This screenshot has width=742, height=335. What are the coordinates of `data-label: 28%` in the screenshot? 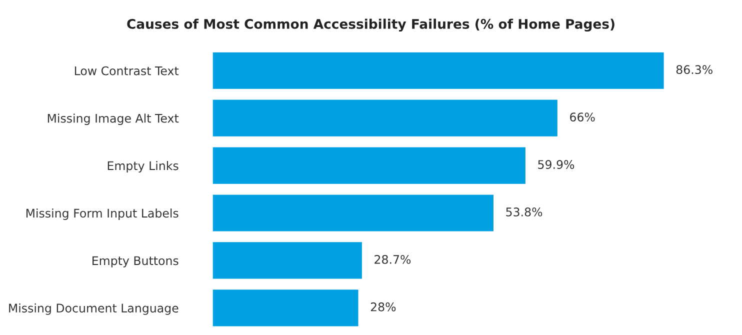 It's located at (383, 307).